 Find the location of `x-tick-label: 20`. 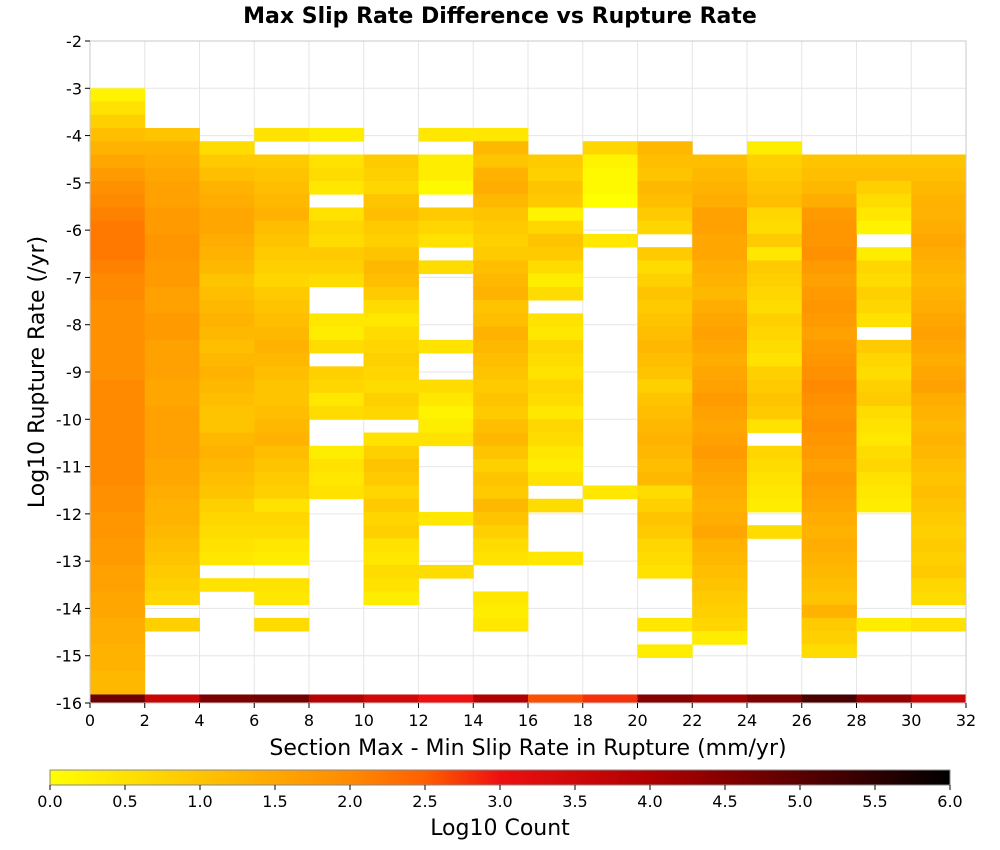

x-tick-label: 20 is located at coordinates (637, 720).